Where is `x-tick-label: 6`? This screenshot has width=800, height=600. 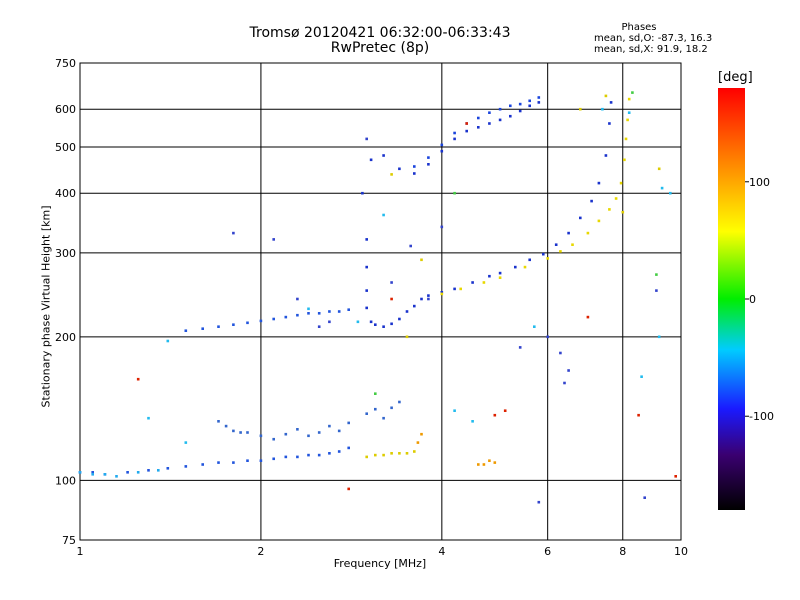
x-tick-label: 6 is located at coordinates (547, 551).